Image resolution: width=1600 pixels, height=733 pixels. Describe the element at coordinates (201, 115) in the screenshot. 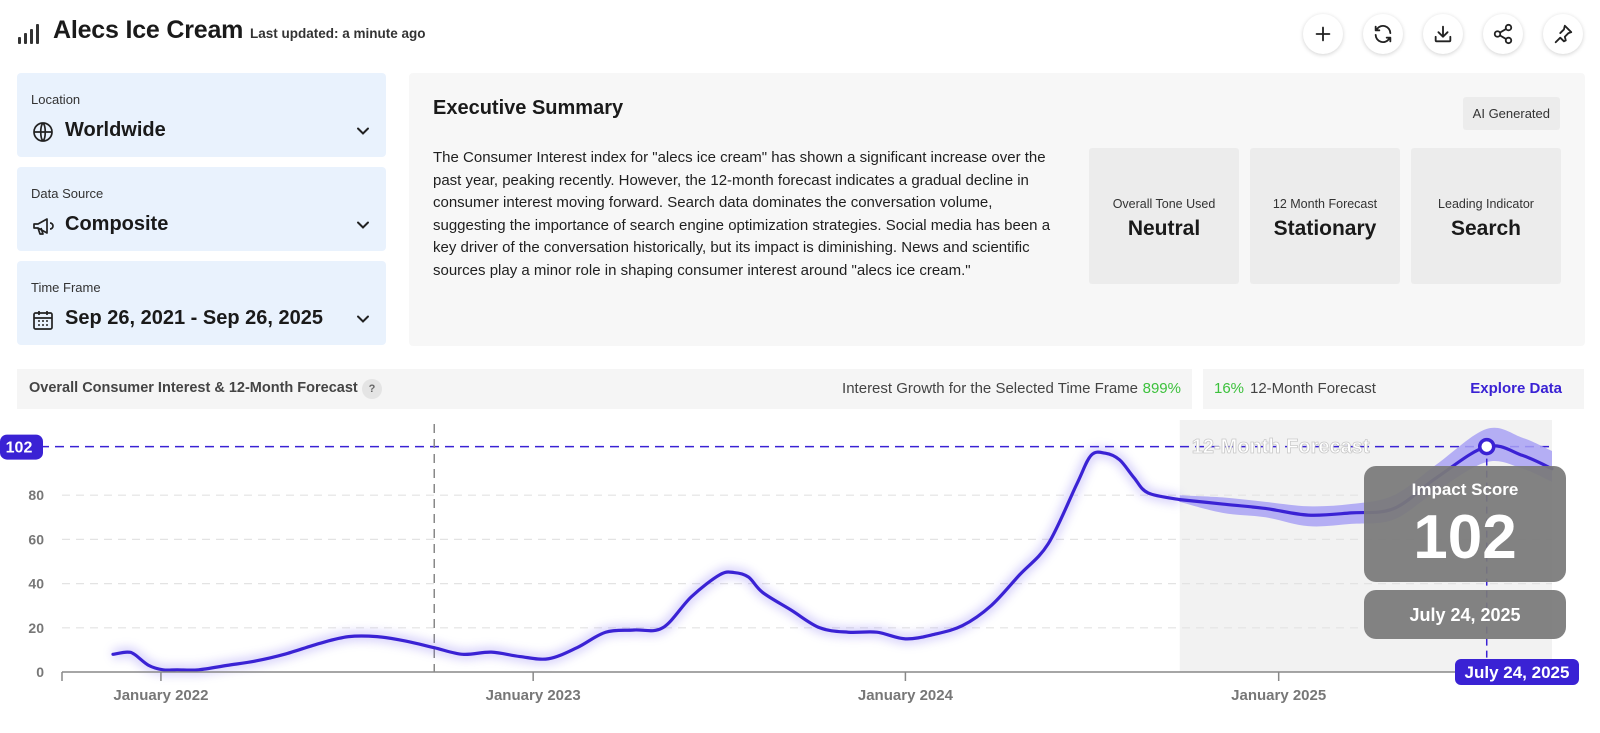

I see `location-filter: Location Worldwide` at that location.